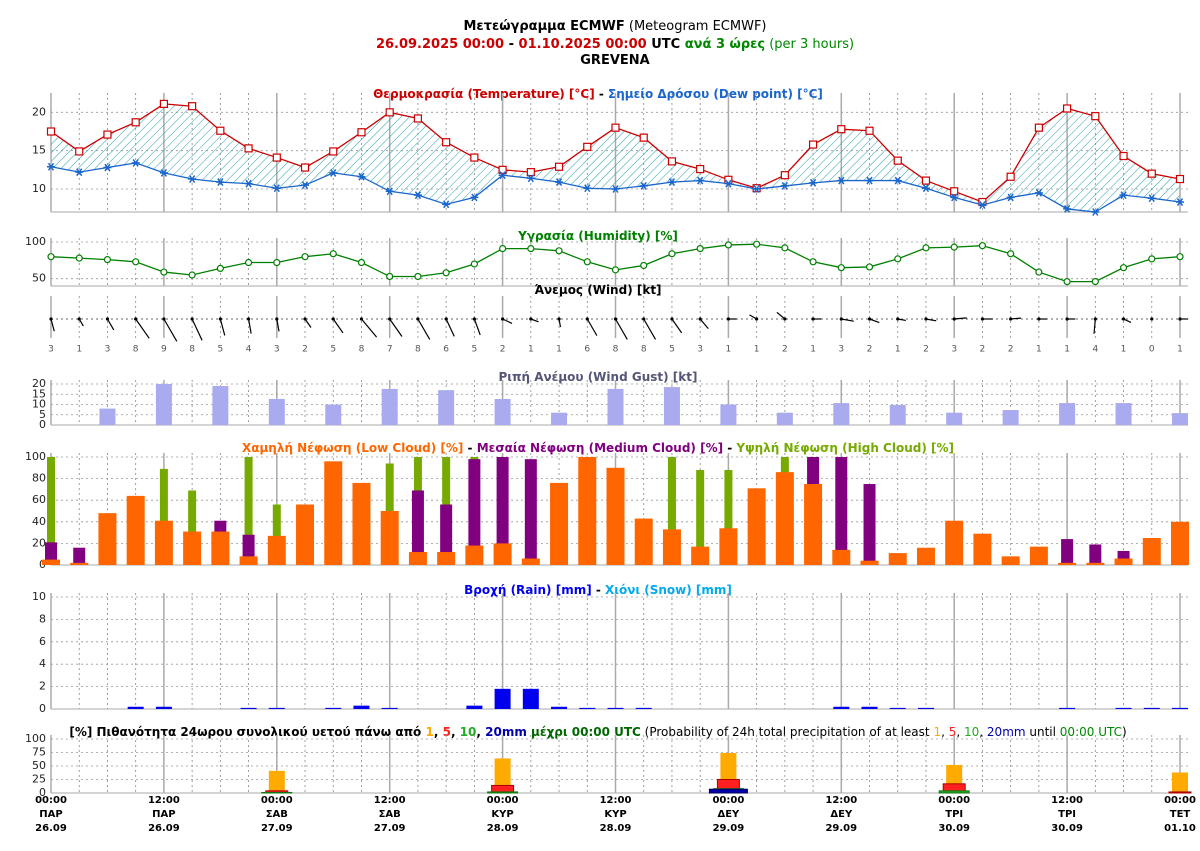 Image resolution: width=1200 pixels, height=851 pixels. I want to click on wind-speed-label: 2, so click(503, 350).